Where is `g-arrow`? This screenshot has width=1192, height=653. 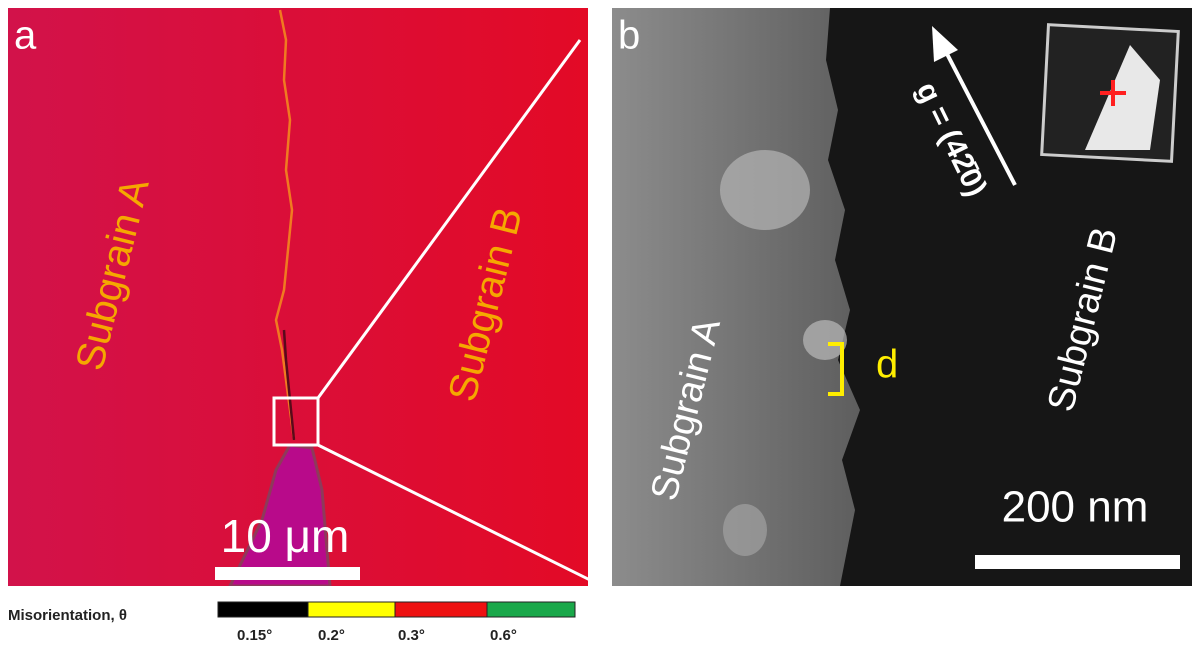
g-arrow is located at coordinates (980, 117).